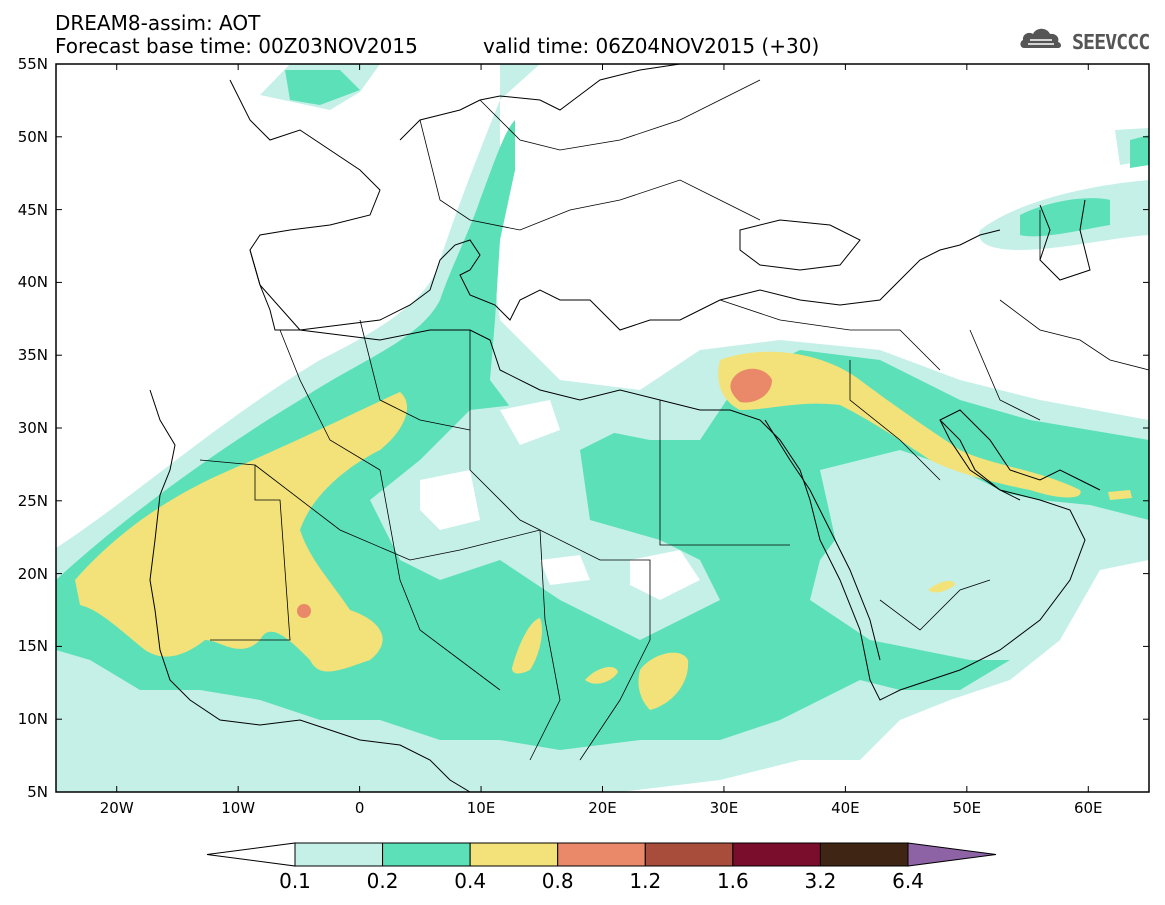 This screenshot has height=905, width=1165. Describe the element at coordinates (37, 792) in the screenshot. I see `lat-label: 5N` at that location.